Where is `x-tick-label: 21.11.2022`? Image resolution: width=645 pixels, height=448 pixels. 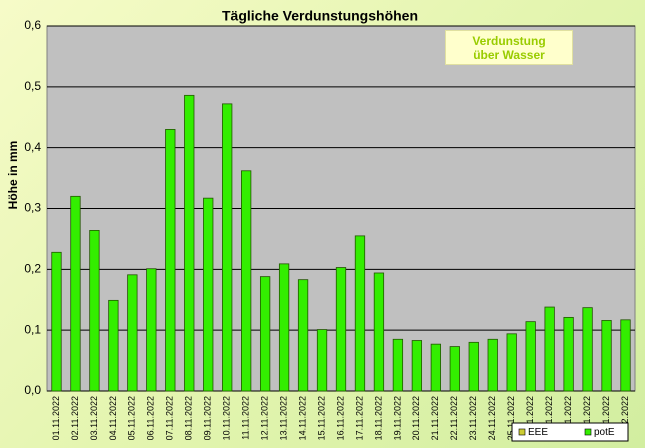
x-tick-label: 21.11.2022 is located at coordinates (435, 418).